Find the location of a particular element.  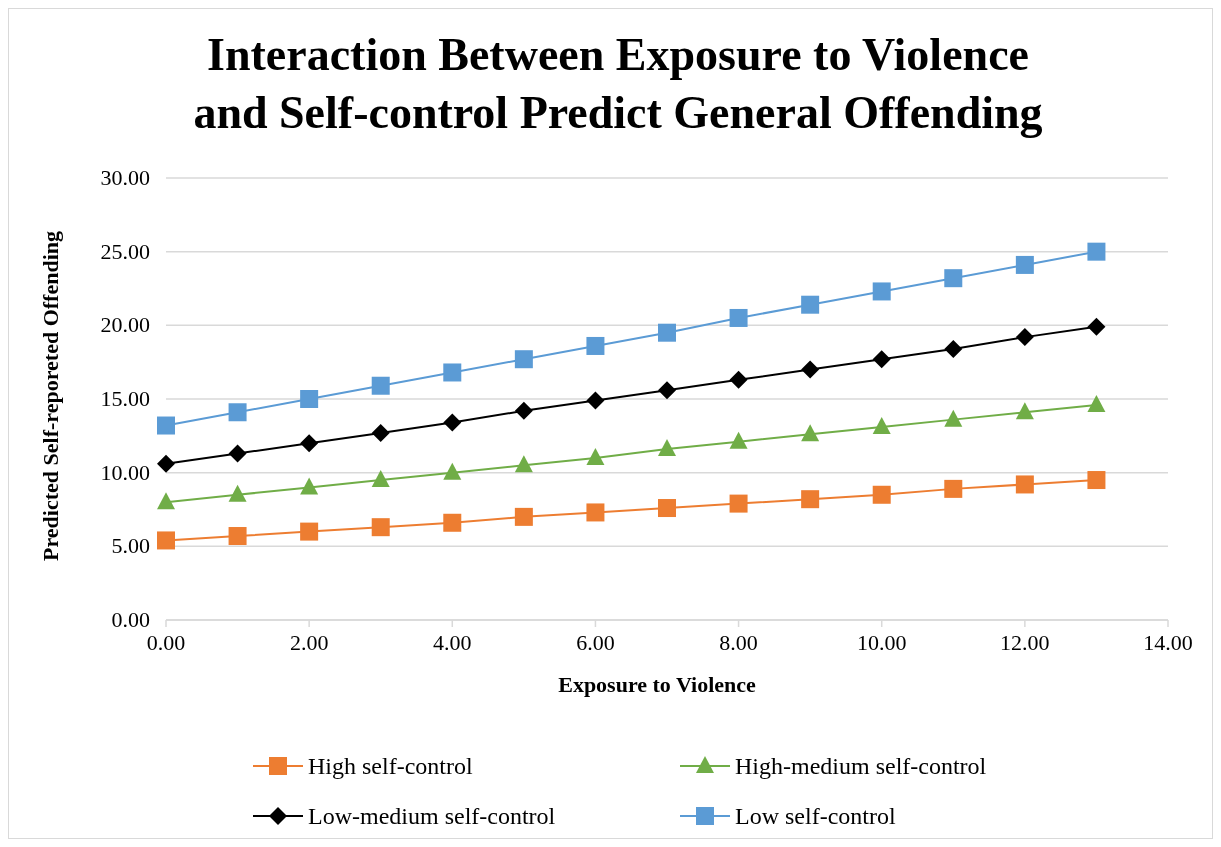

legend-label: High-medium self-control is located at coordinates (861, 766).